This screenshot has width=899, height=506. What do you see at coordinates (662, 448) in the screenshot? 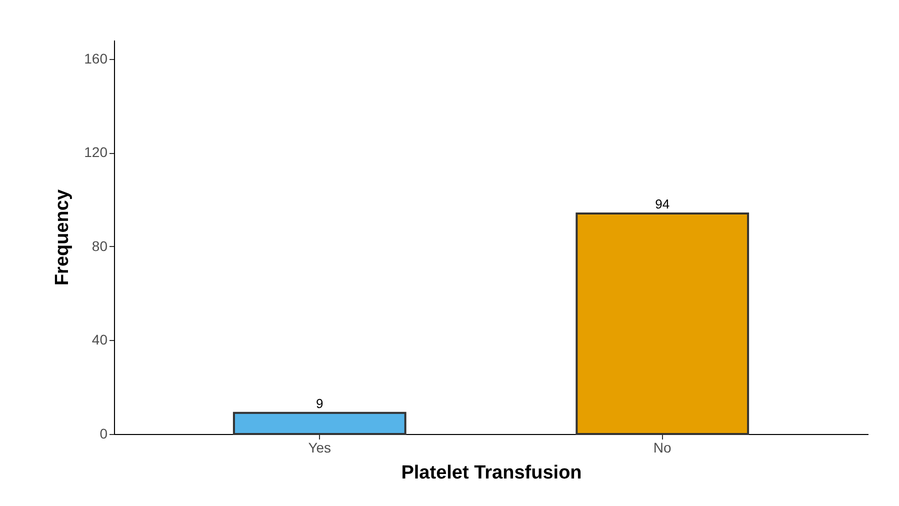
I see `x-tick-label: No` at bounding box center [662, 448].